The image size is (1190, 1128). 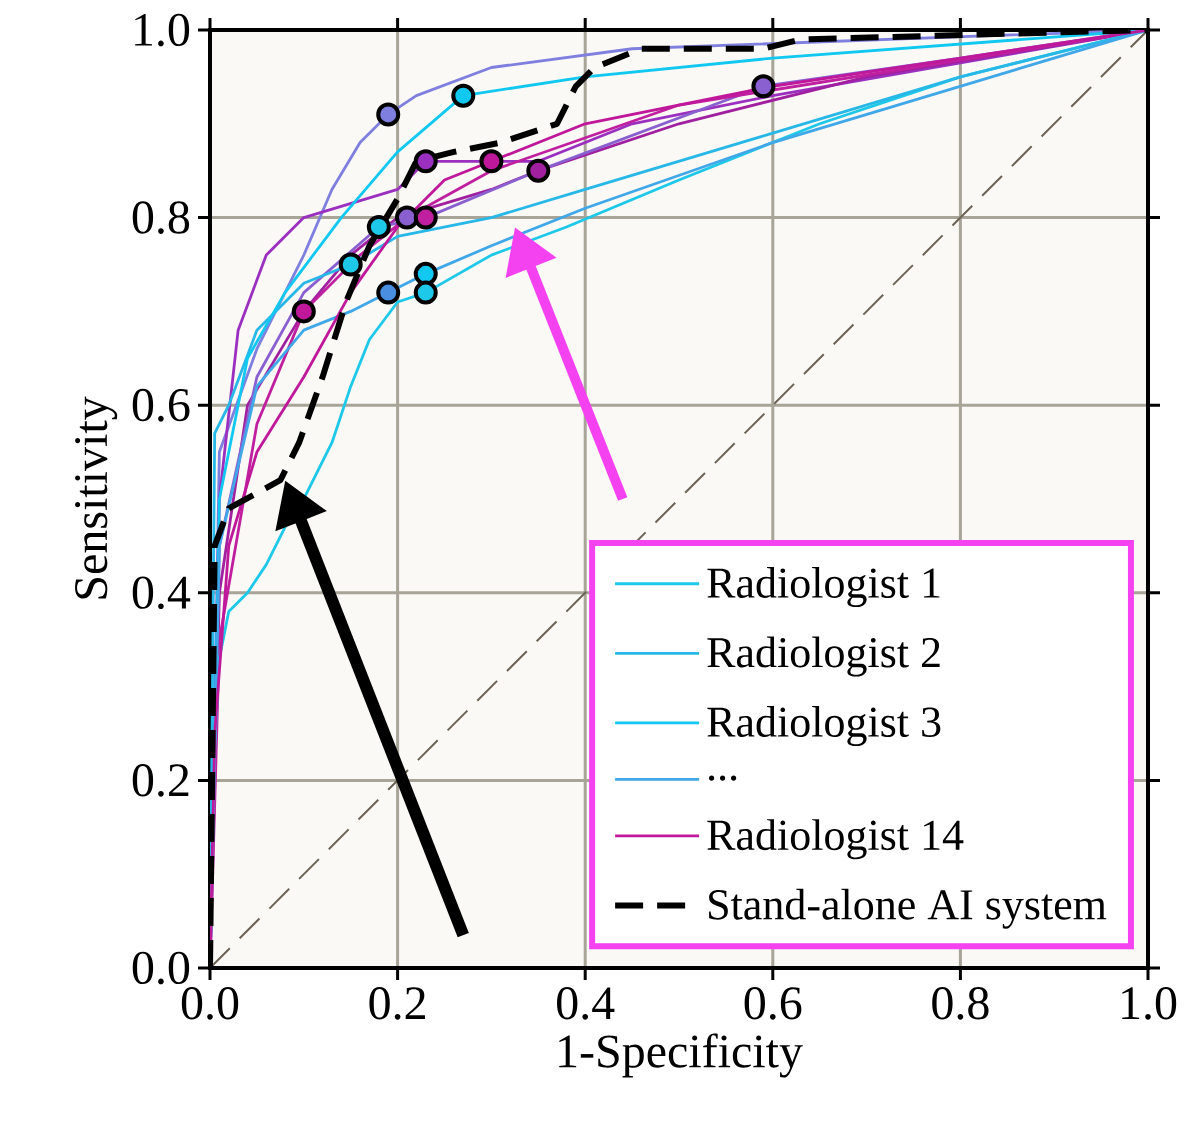 What do you see at coordinates (823, 656) in the screenshot?
I see `legend-label: Radiologist 2` at bounding box center [823, 656].